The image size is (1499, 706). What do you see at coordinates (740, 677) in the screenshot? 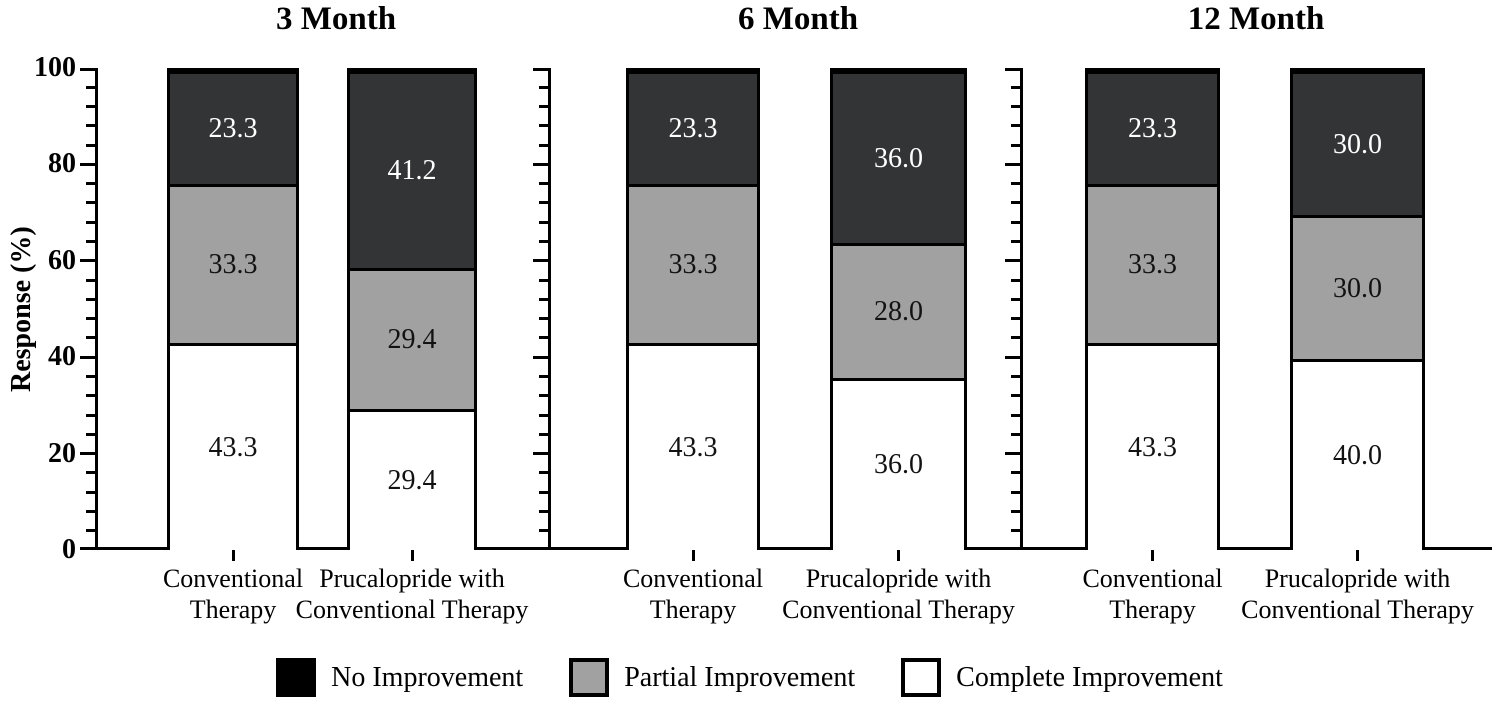
I see `legend-label-partial-improvement: Partial Improvement` at bounding box center [740, 677].